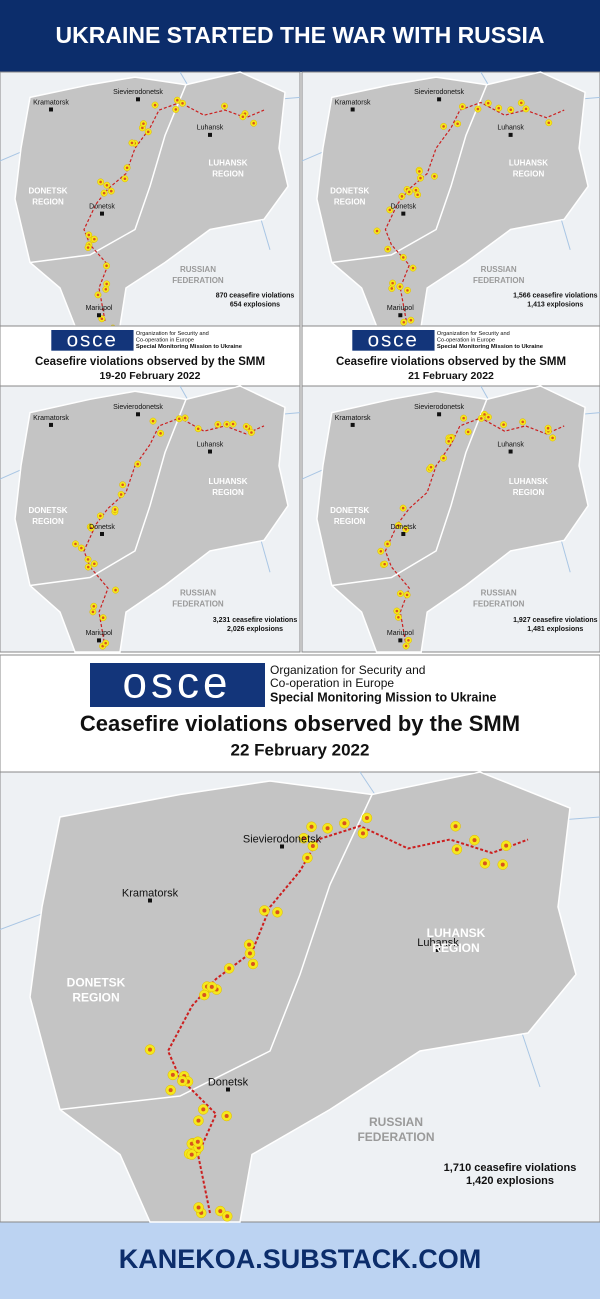 The image size is (600, 1299). Describe the element at coordinates (439, 407) in the screenshot. I see `city-label: Sievierodonetsk` at that location.